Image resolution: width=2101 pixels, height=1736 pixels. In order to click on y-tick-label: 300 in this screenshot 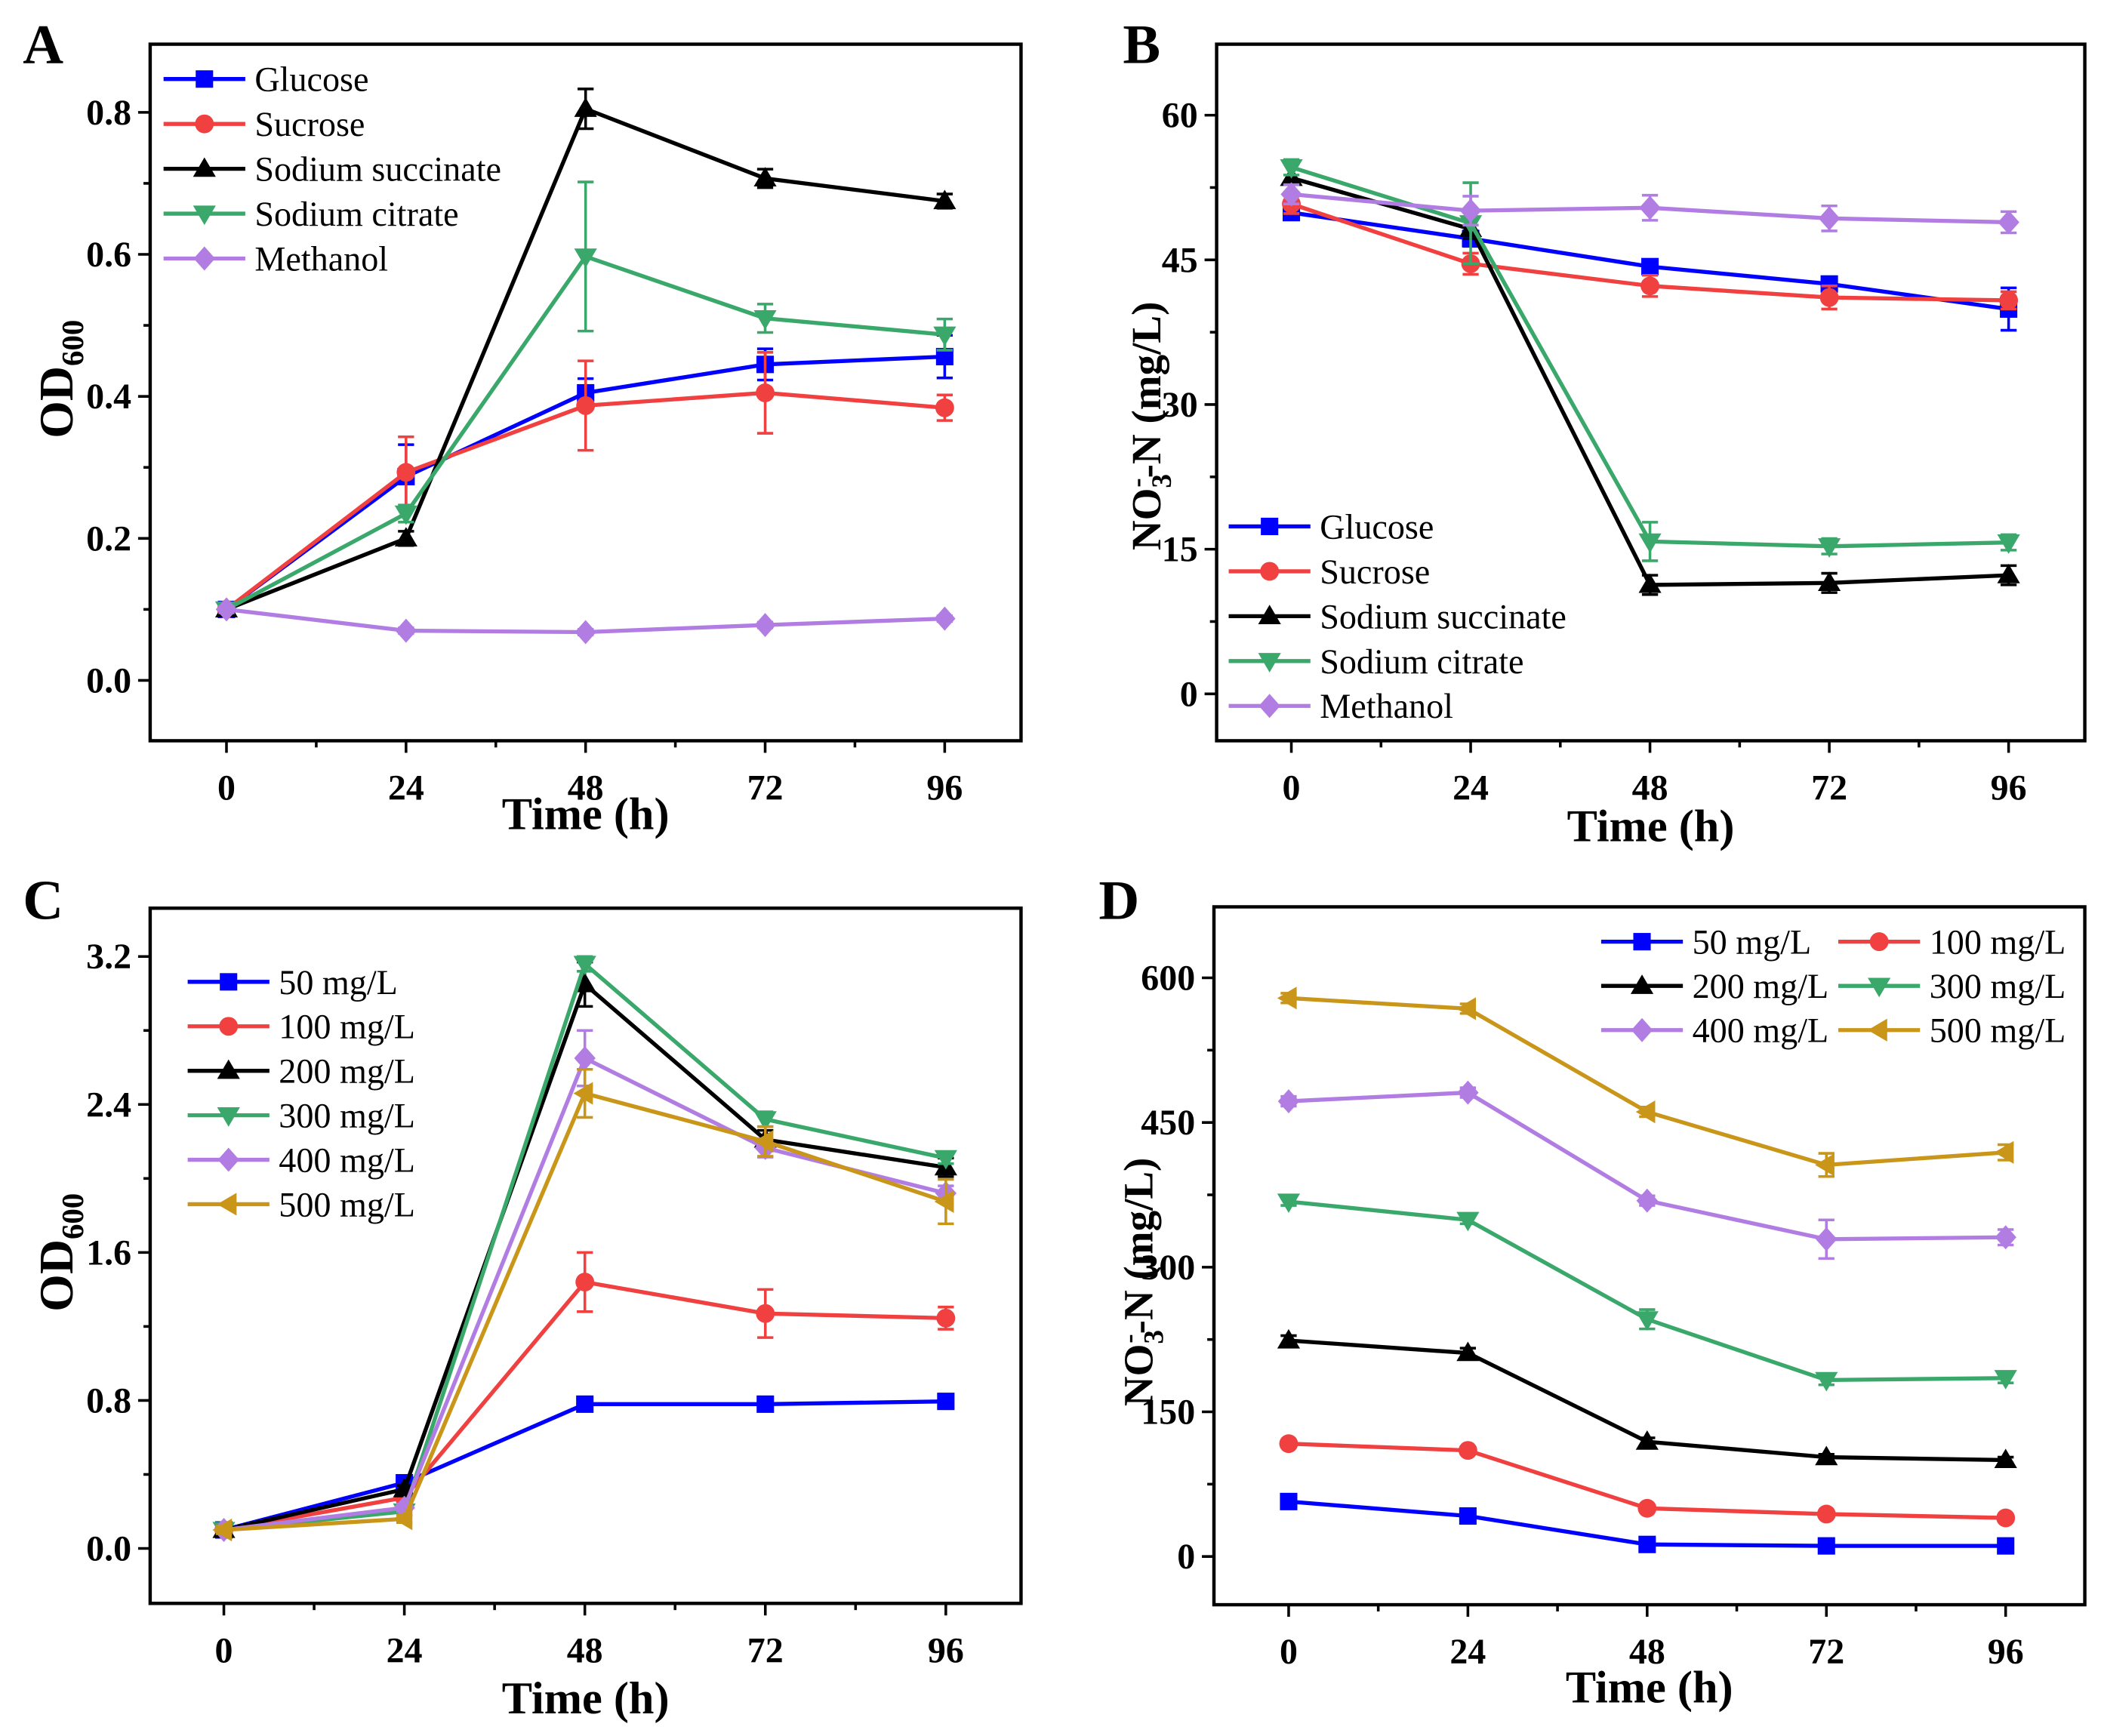, I will do `click(1168, 1268)`.